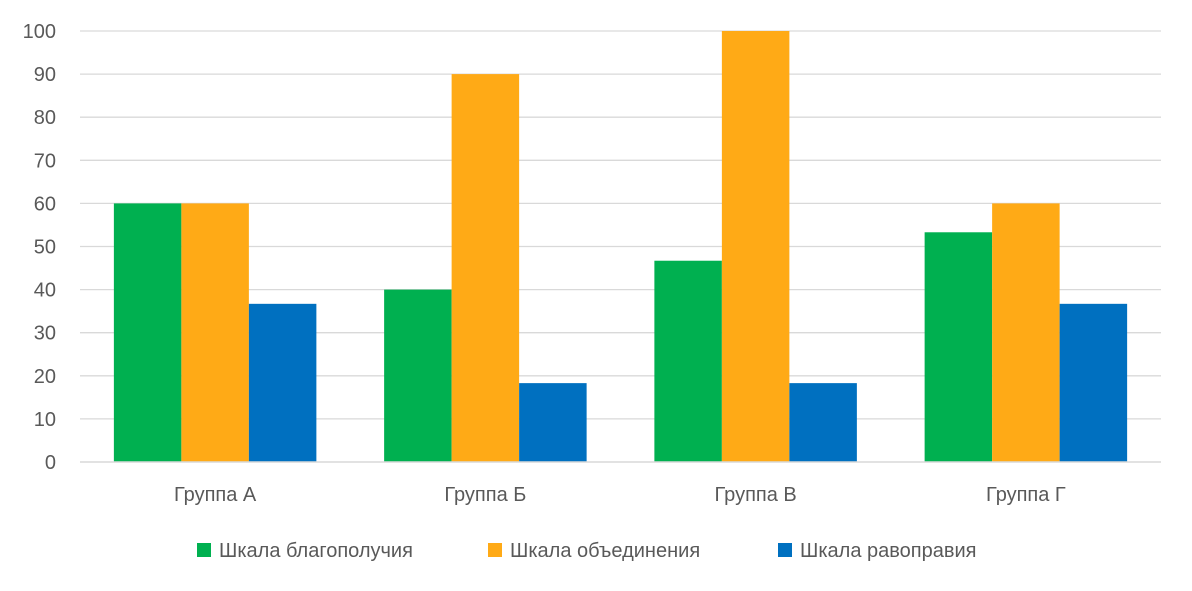  Describe the element at coordinates (316, 551) in the screenshot. I see `legend-label: Шкала благополучия` at that location.